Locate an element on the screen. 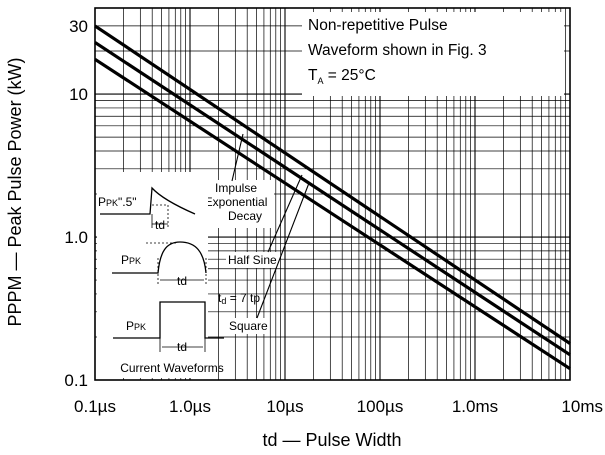 The width and height of the screenshot is (605, 455). square-leader is located at coordinates (283, 250).